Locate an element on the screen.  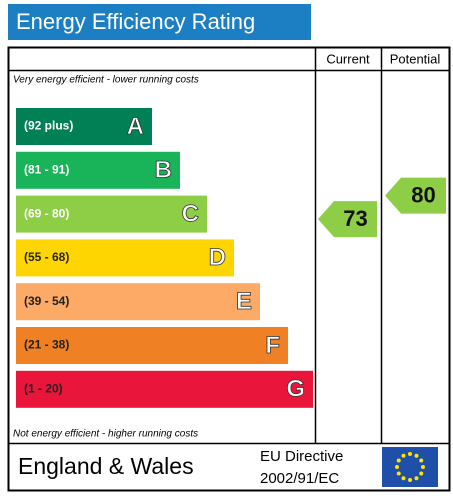
band-letter: A is located at coordinates (135, 126).